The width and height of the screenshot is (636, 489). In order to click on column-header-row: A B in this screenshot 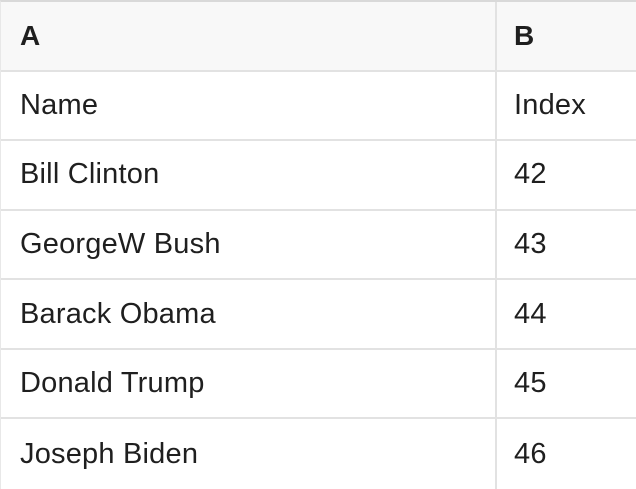, I will do `click(318, 37)`.